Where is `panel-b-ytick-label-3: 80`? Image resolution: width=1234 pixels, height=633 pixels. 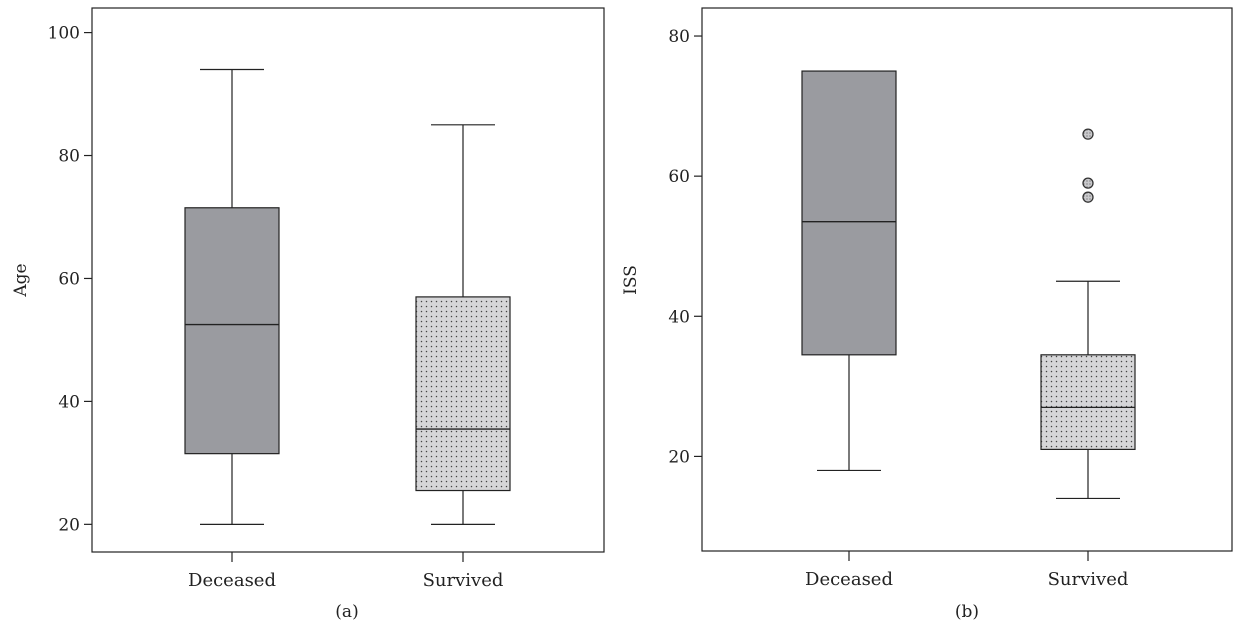
panel-b-ytick-label-3: 80 is located at coordinates (679, 37).